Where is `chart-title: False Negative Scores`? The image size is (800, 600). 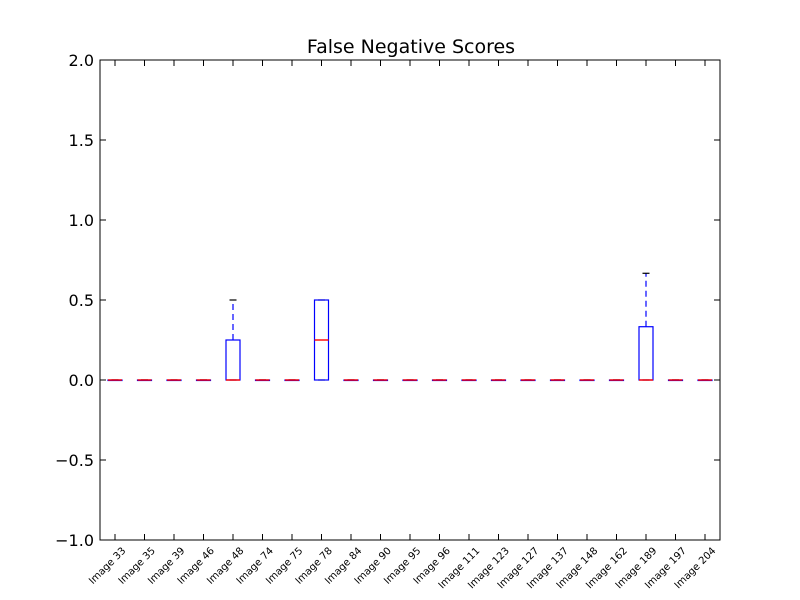
chart-title: False Negative Scores is located at coordinates (411, 47).